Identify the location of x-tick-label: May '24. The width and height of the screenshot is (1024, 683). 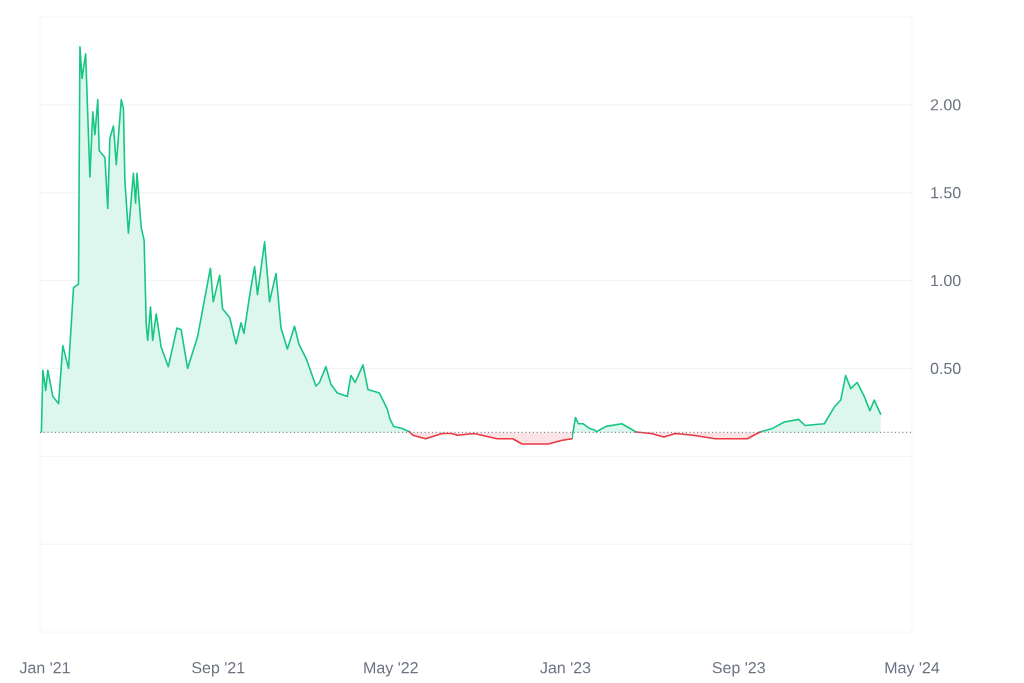
(912, 669).